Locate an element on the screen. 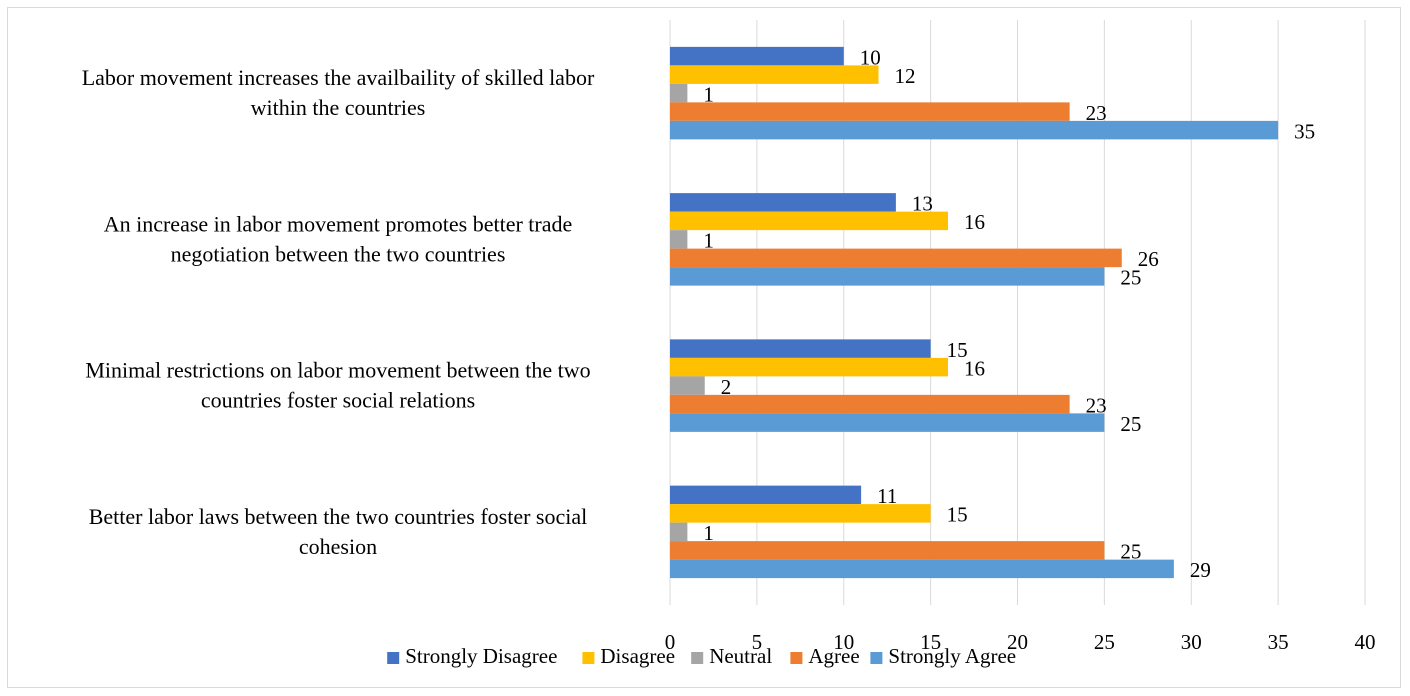  legend-label: Disagree is located at coordinates (637, 656).